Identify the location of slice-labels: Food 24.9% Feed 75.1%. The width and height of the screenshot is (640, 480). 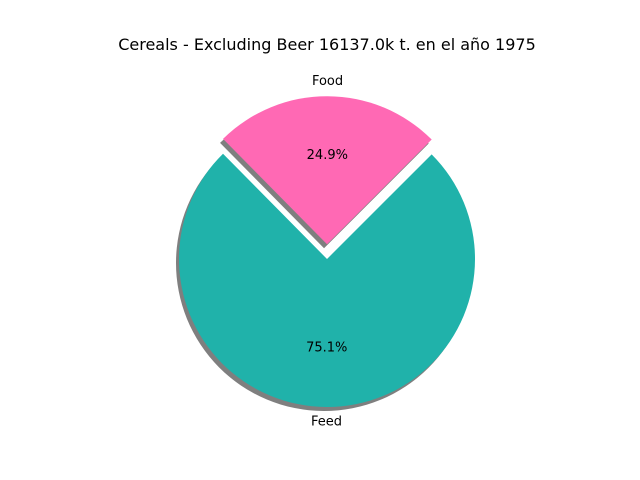
(327, 251).